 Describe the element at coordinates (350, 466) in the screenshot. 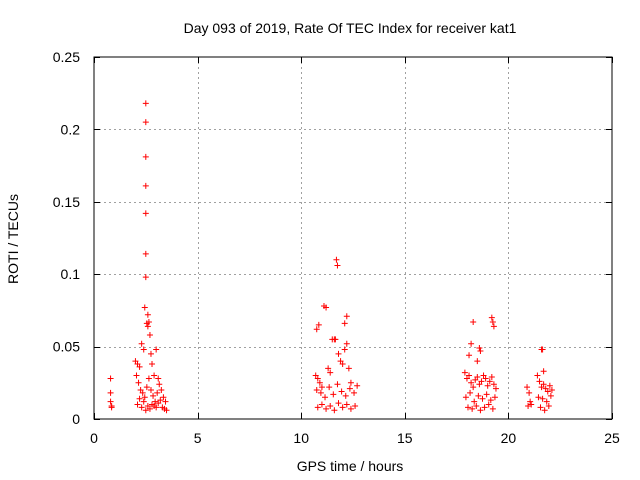

I see `x-axis-label: GPS time / hours` at that location.